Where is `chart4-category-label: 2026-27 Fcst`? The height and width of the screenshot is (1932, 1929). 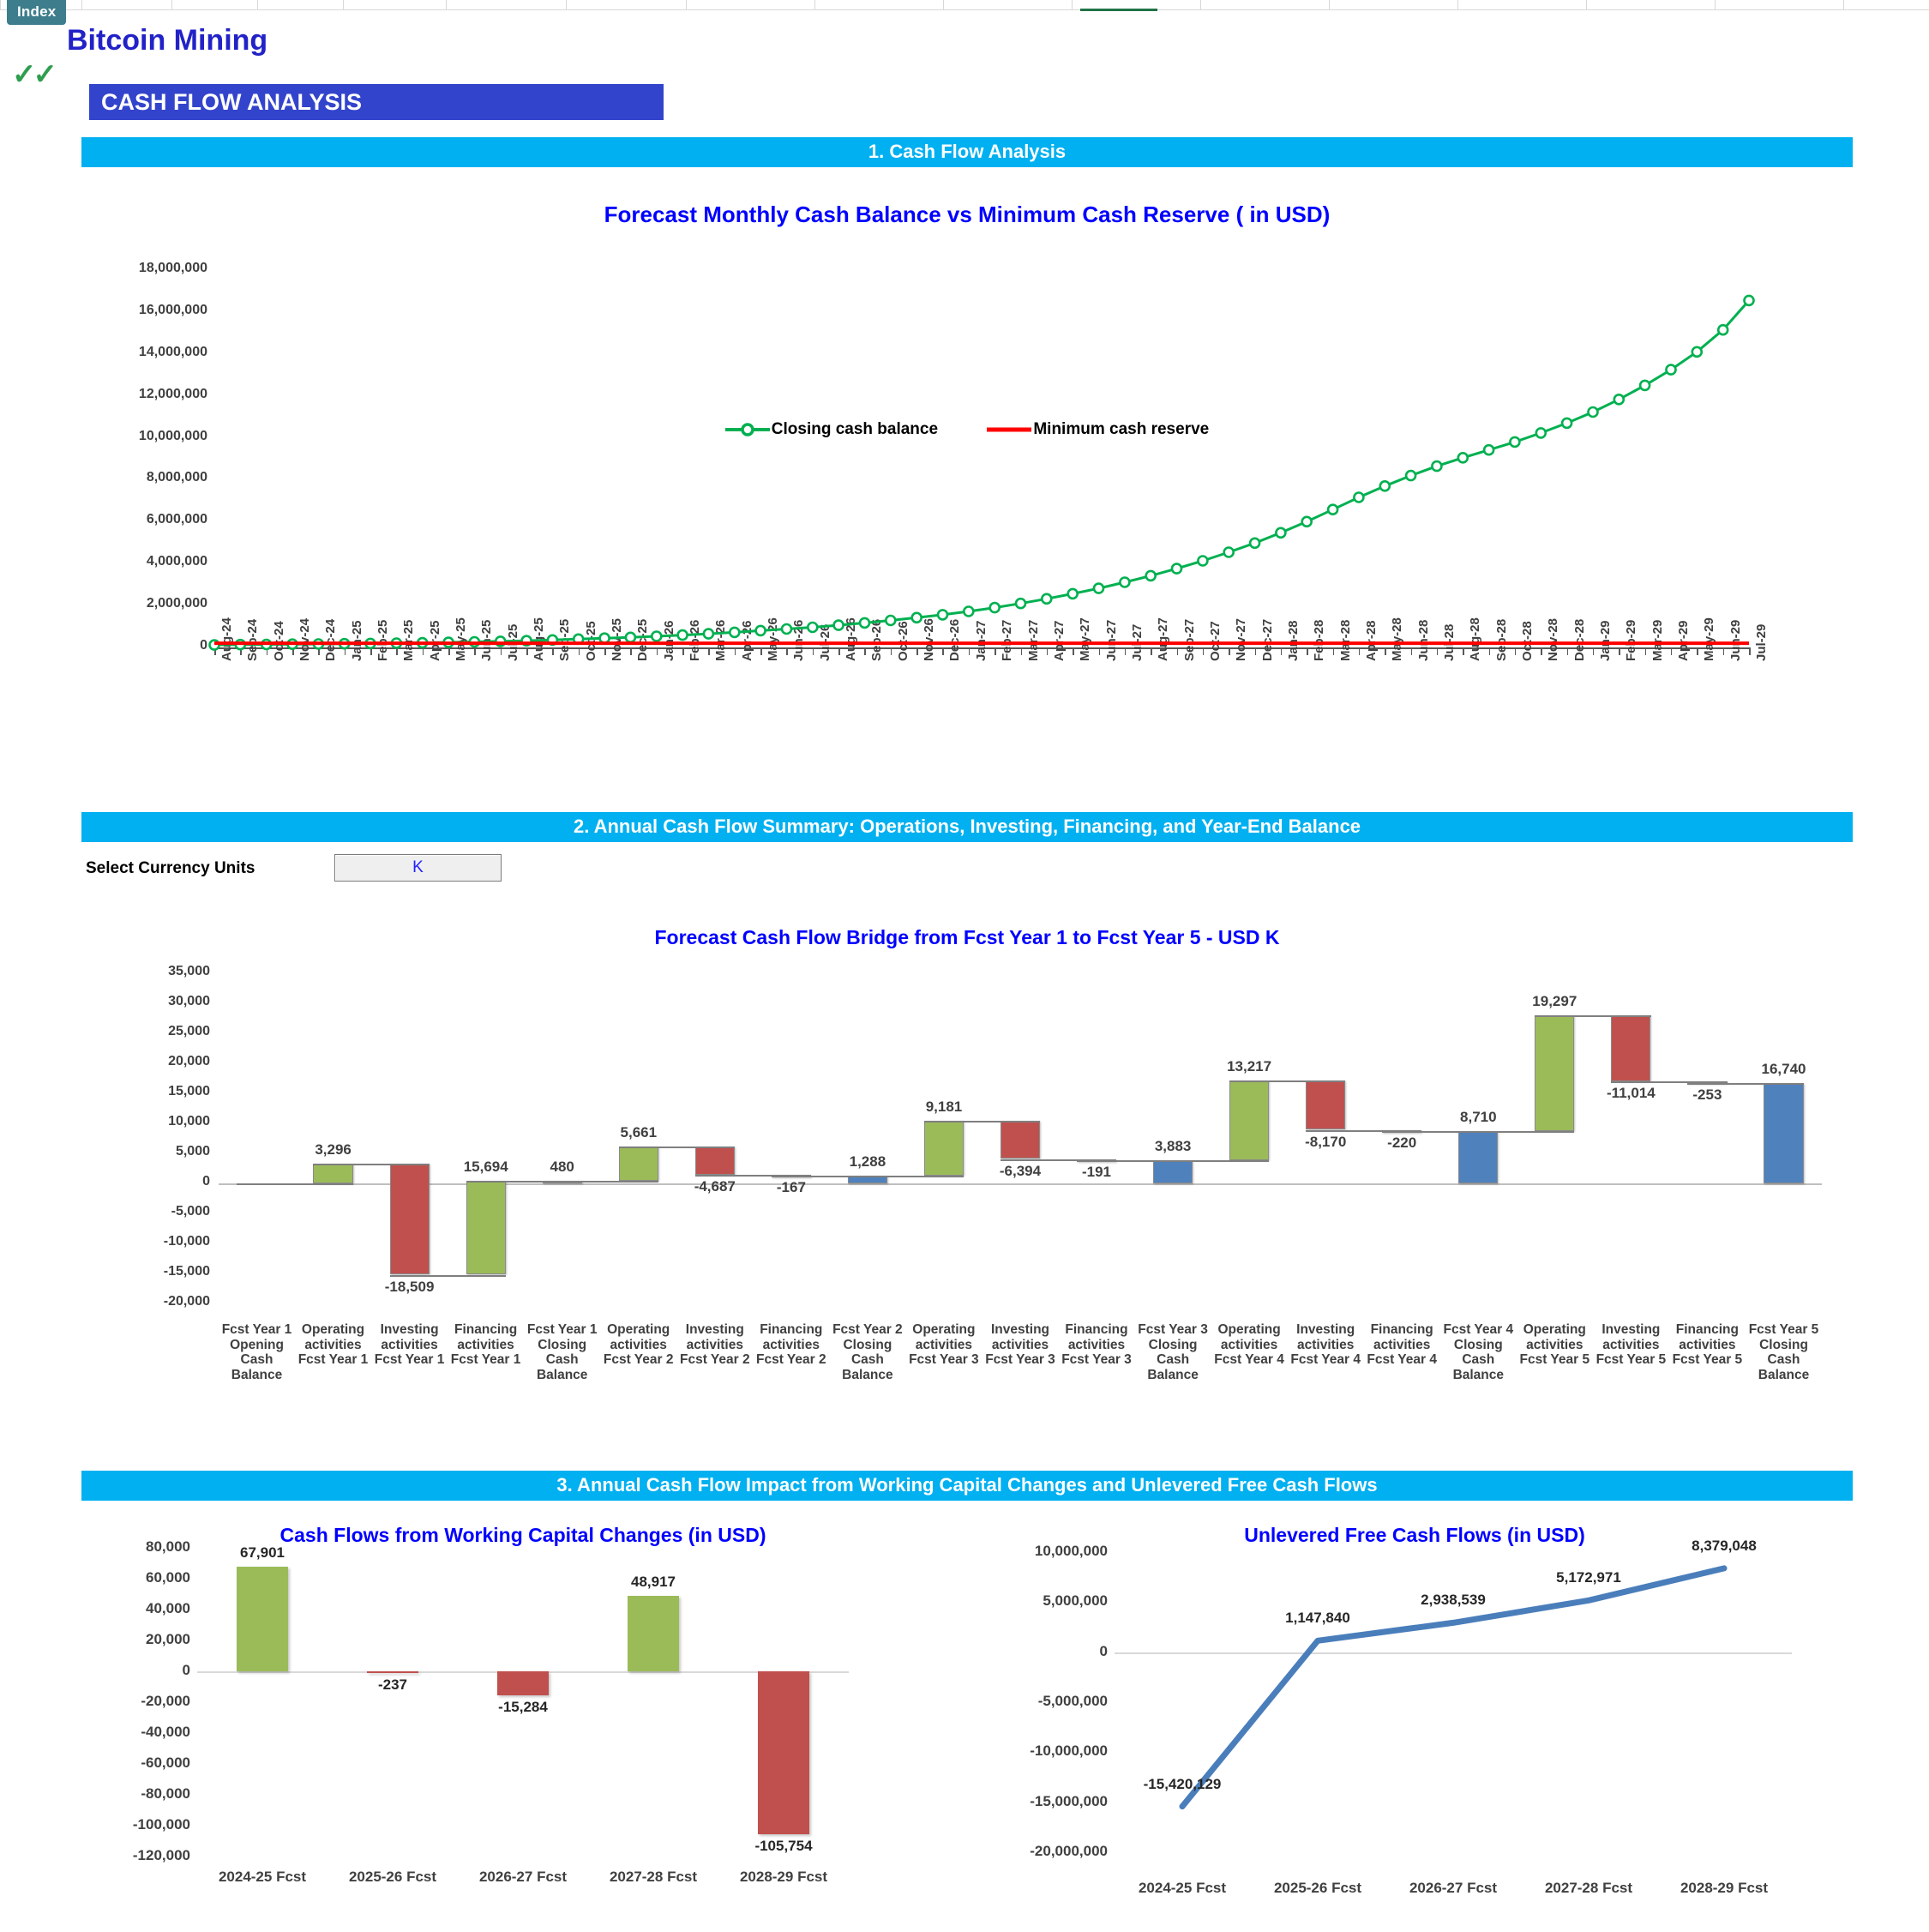
chart4-category-label: 2026-27 Fcst is located at coordinates (1453, 1888).